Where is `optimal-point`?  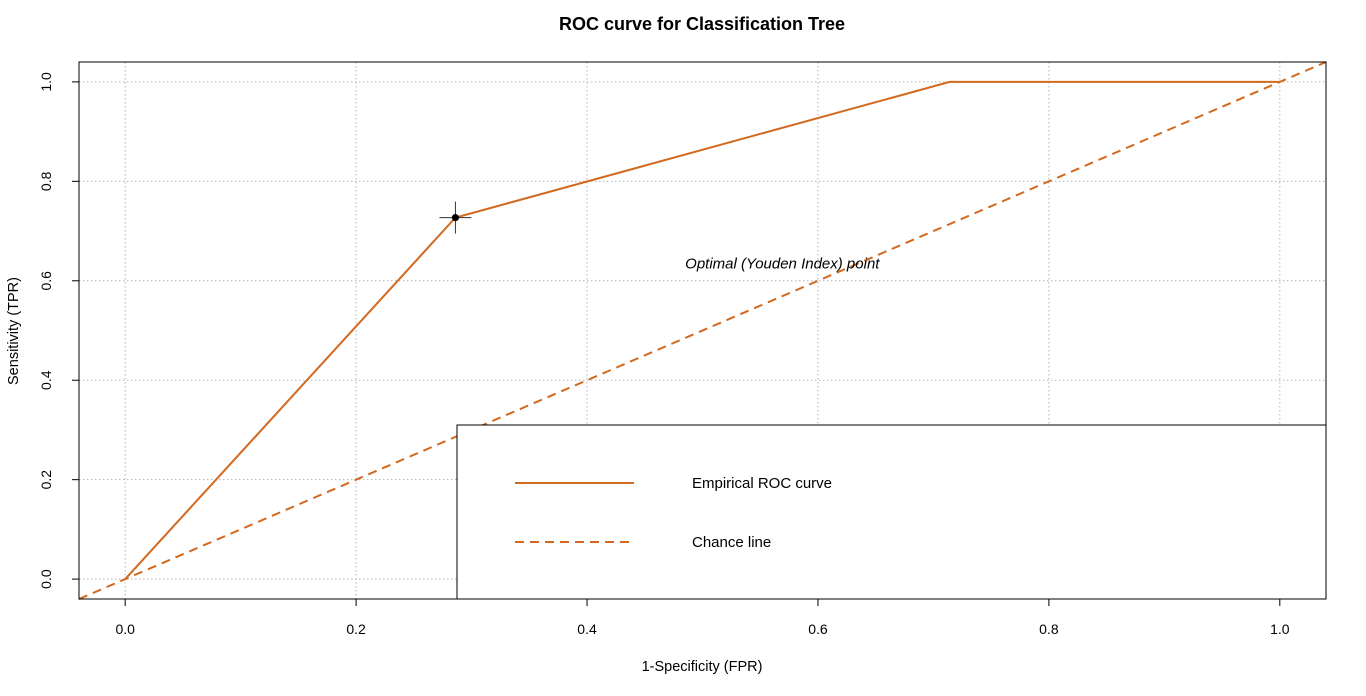 optimal-point is located at coordinates (455, 218).